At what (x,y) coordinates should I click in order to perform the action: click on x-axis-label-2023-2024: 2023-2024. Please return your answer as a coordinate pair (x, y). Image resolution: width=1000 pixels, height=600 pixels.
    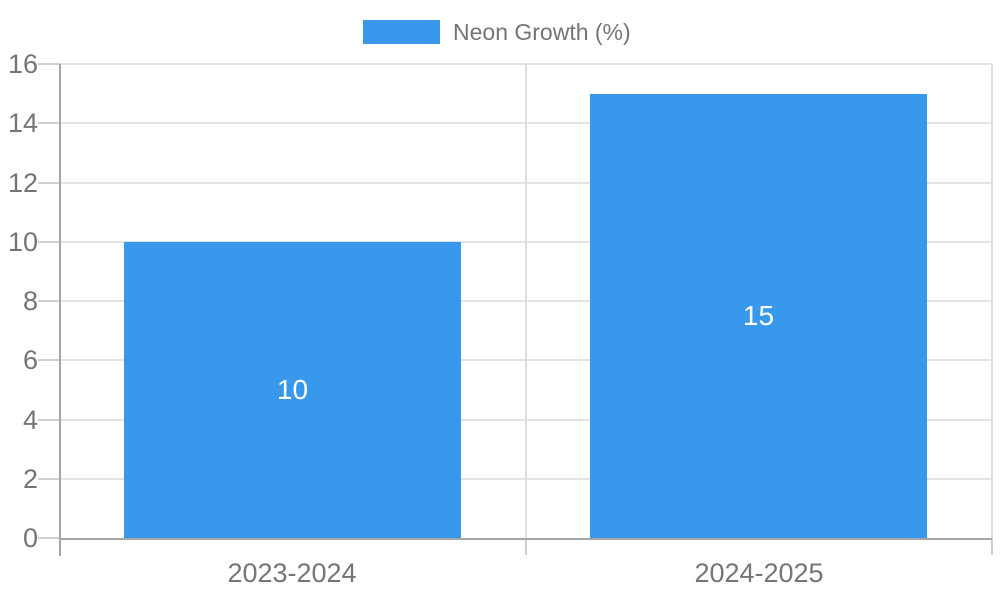
    Looking at the image, I should click on (292, 573).